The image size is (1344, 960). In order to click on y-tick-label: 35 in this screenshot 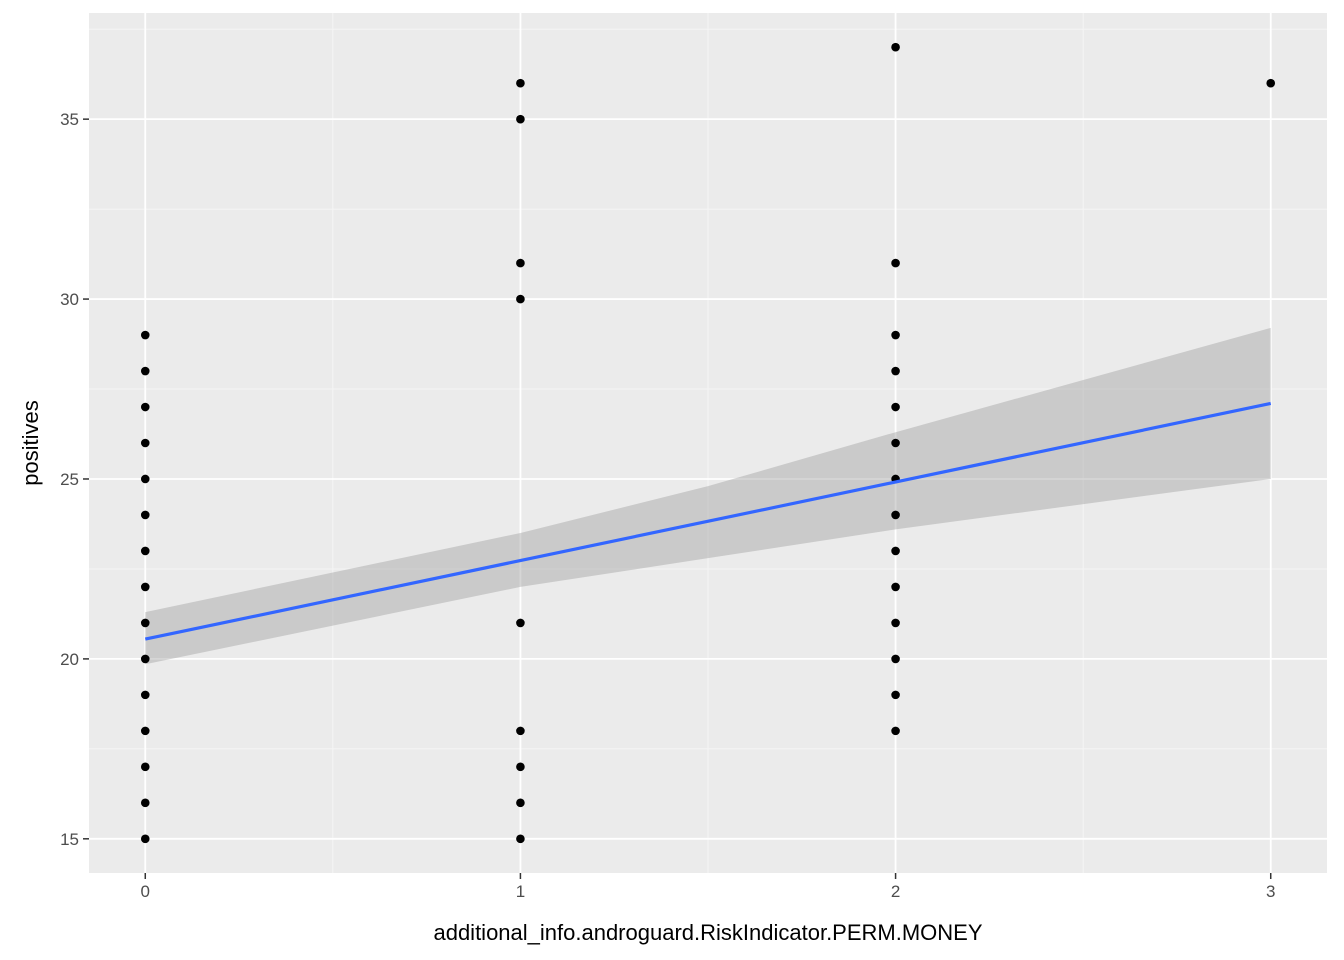, I will do `click(69, 119)`.